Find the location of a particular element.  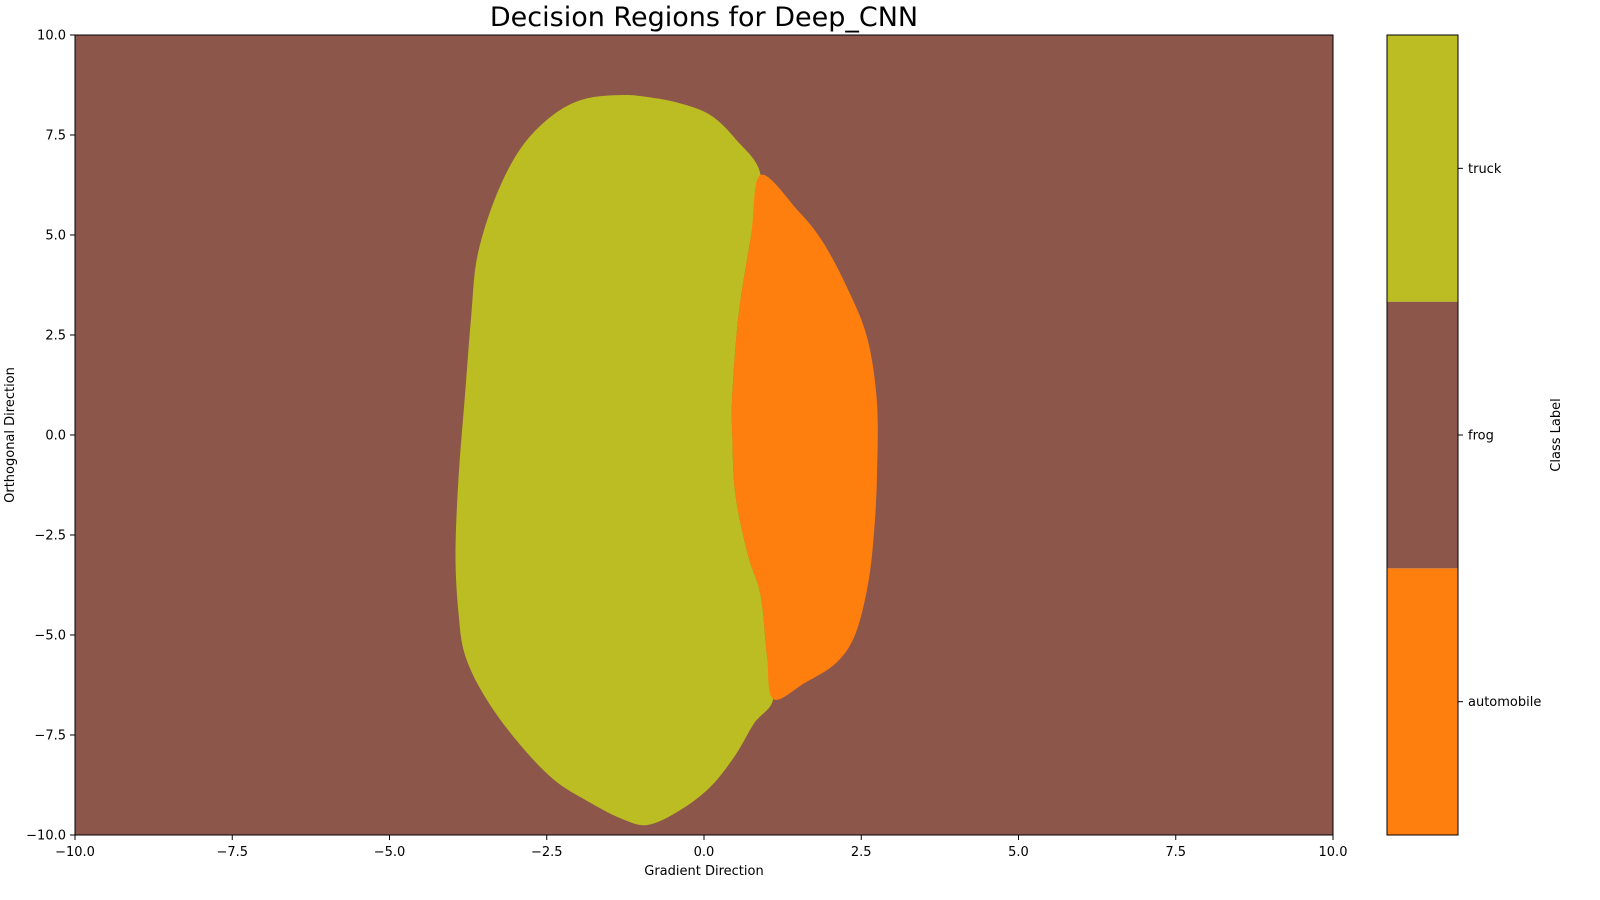

y-tick-label: −2.5 is located at coordinates (50, 536).